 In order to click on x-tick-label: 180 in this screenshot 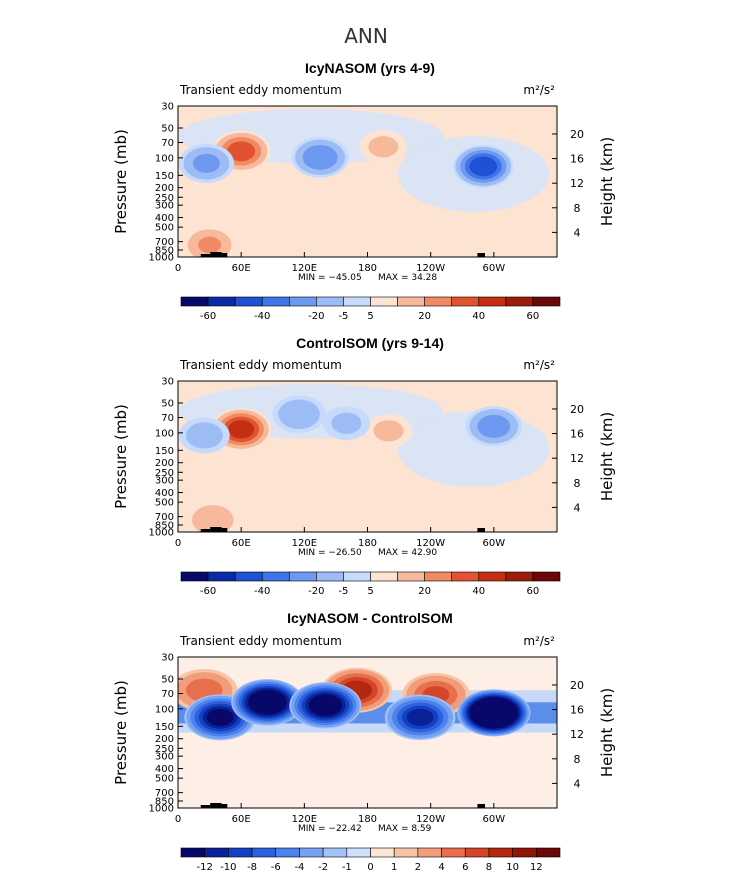, I will do `click(367, 268)`.